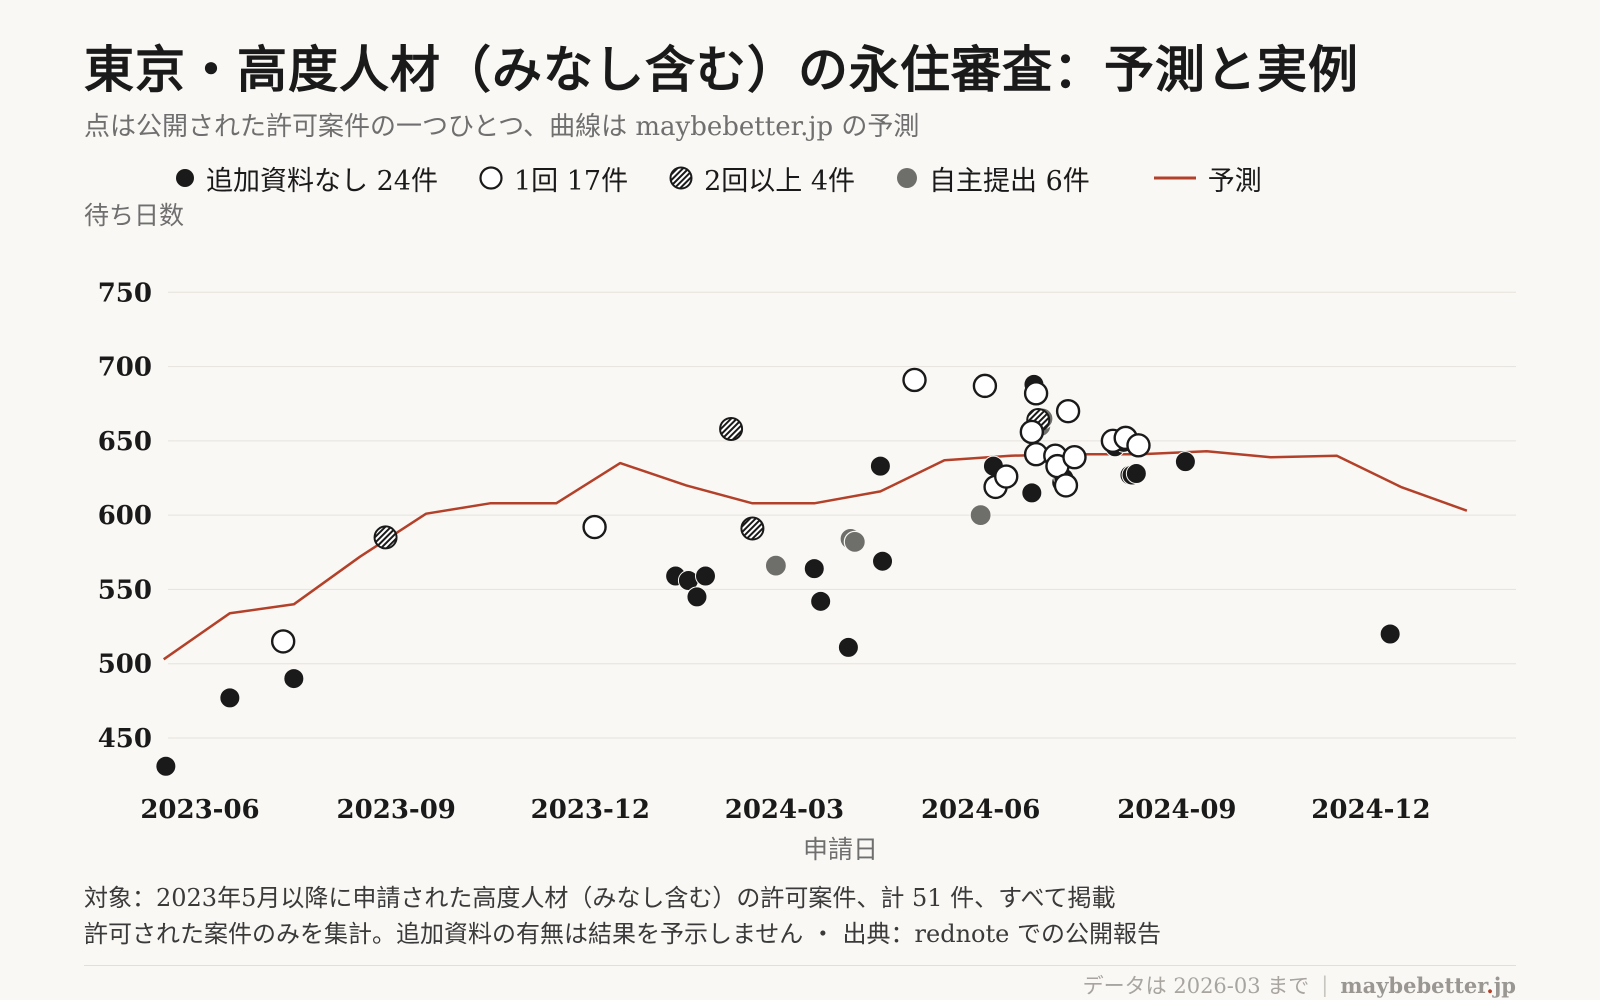 This screenshot has width=1600, height=1000. What do you see at coordinates (396, 810) in the screenshot?
I see `x-tick-label: 2023-09` at bounding box center [396, 810].